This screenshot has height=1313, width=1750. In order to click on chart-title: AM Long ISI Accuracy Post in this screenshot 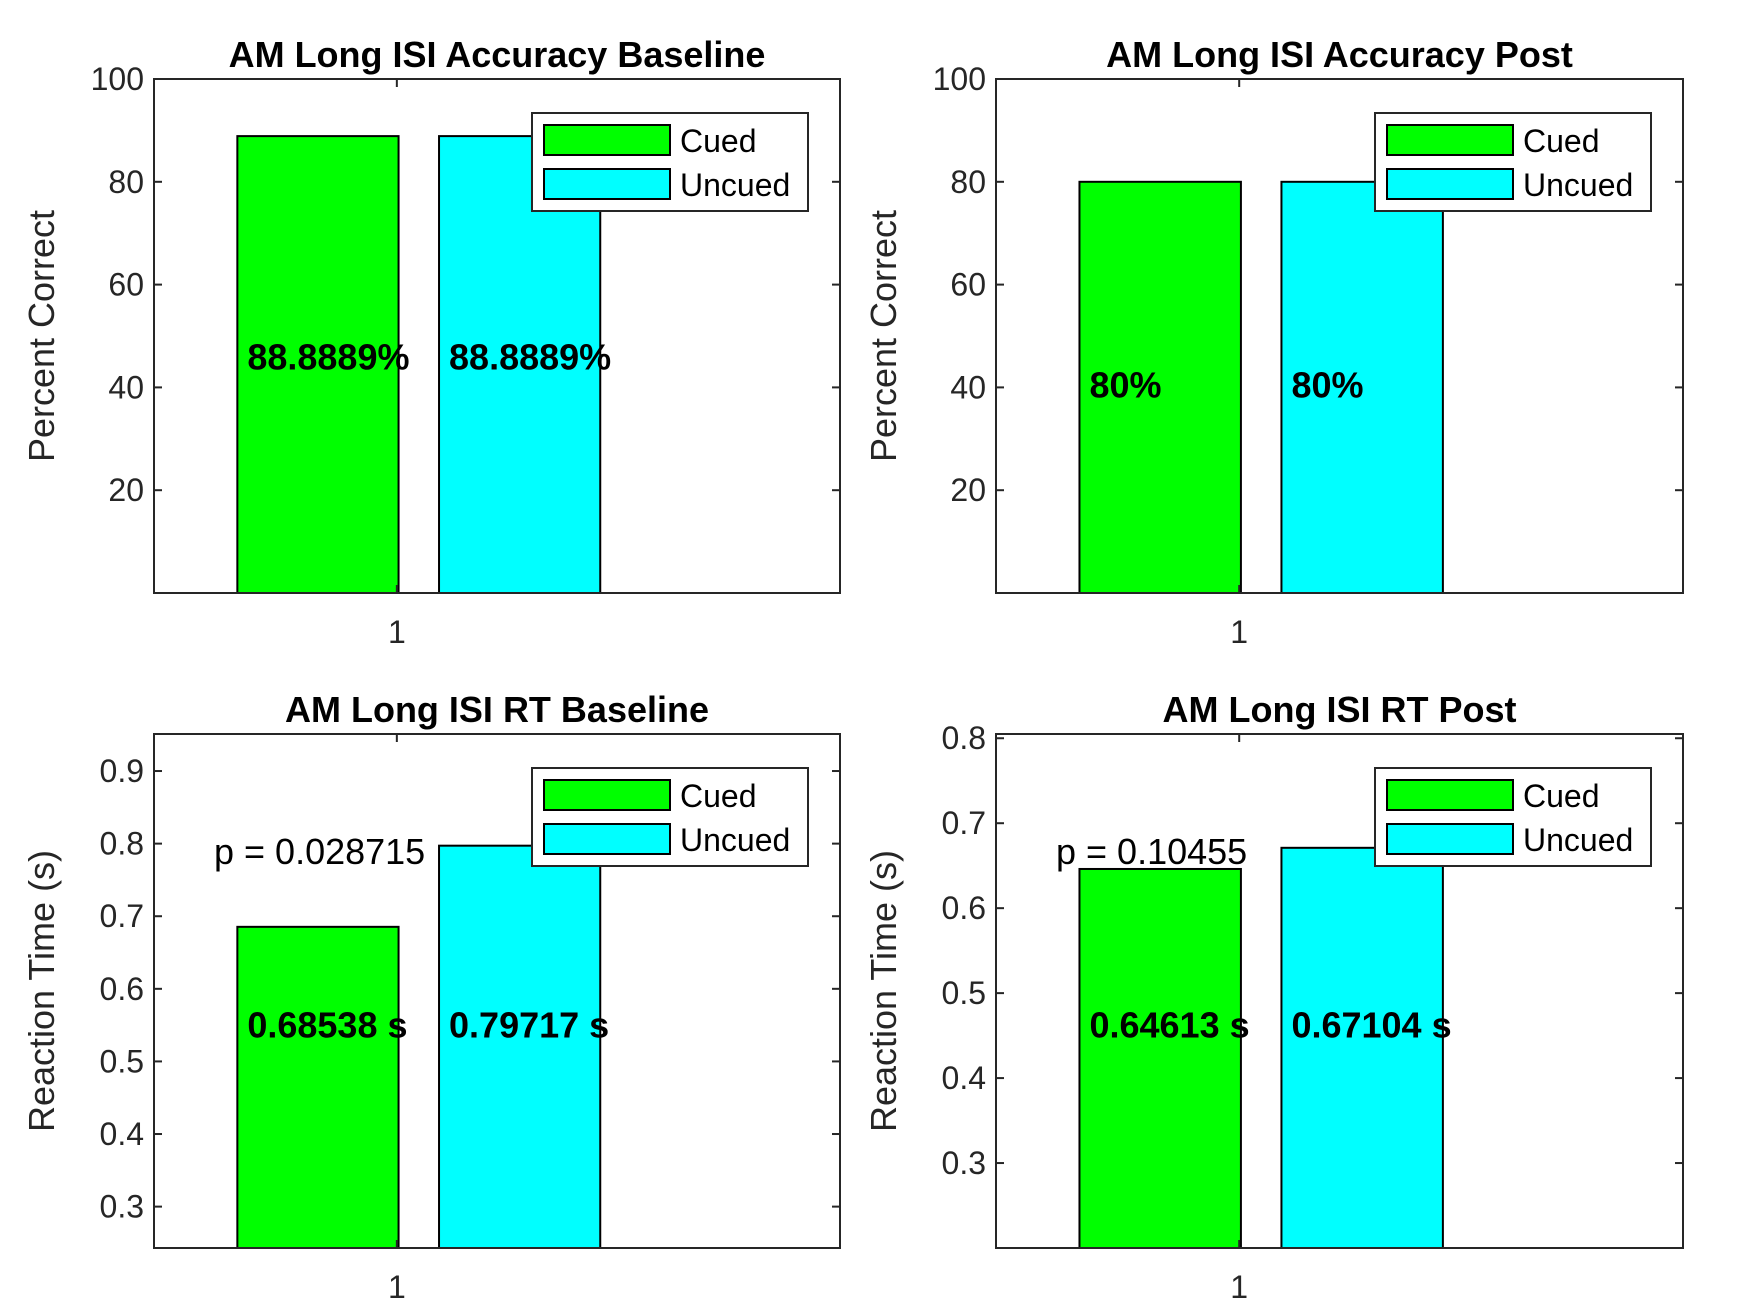, I will do `click(1339, 54)`.